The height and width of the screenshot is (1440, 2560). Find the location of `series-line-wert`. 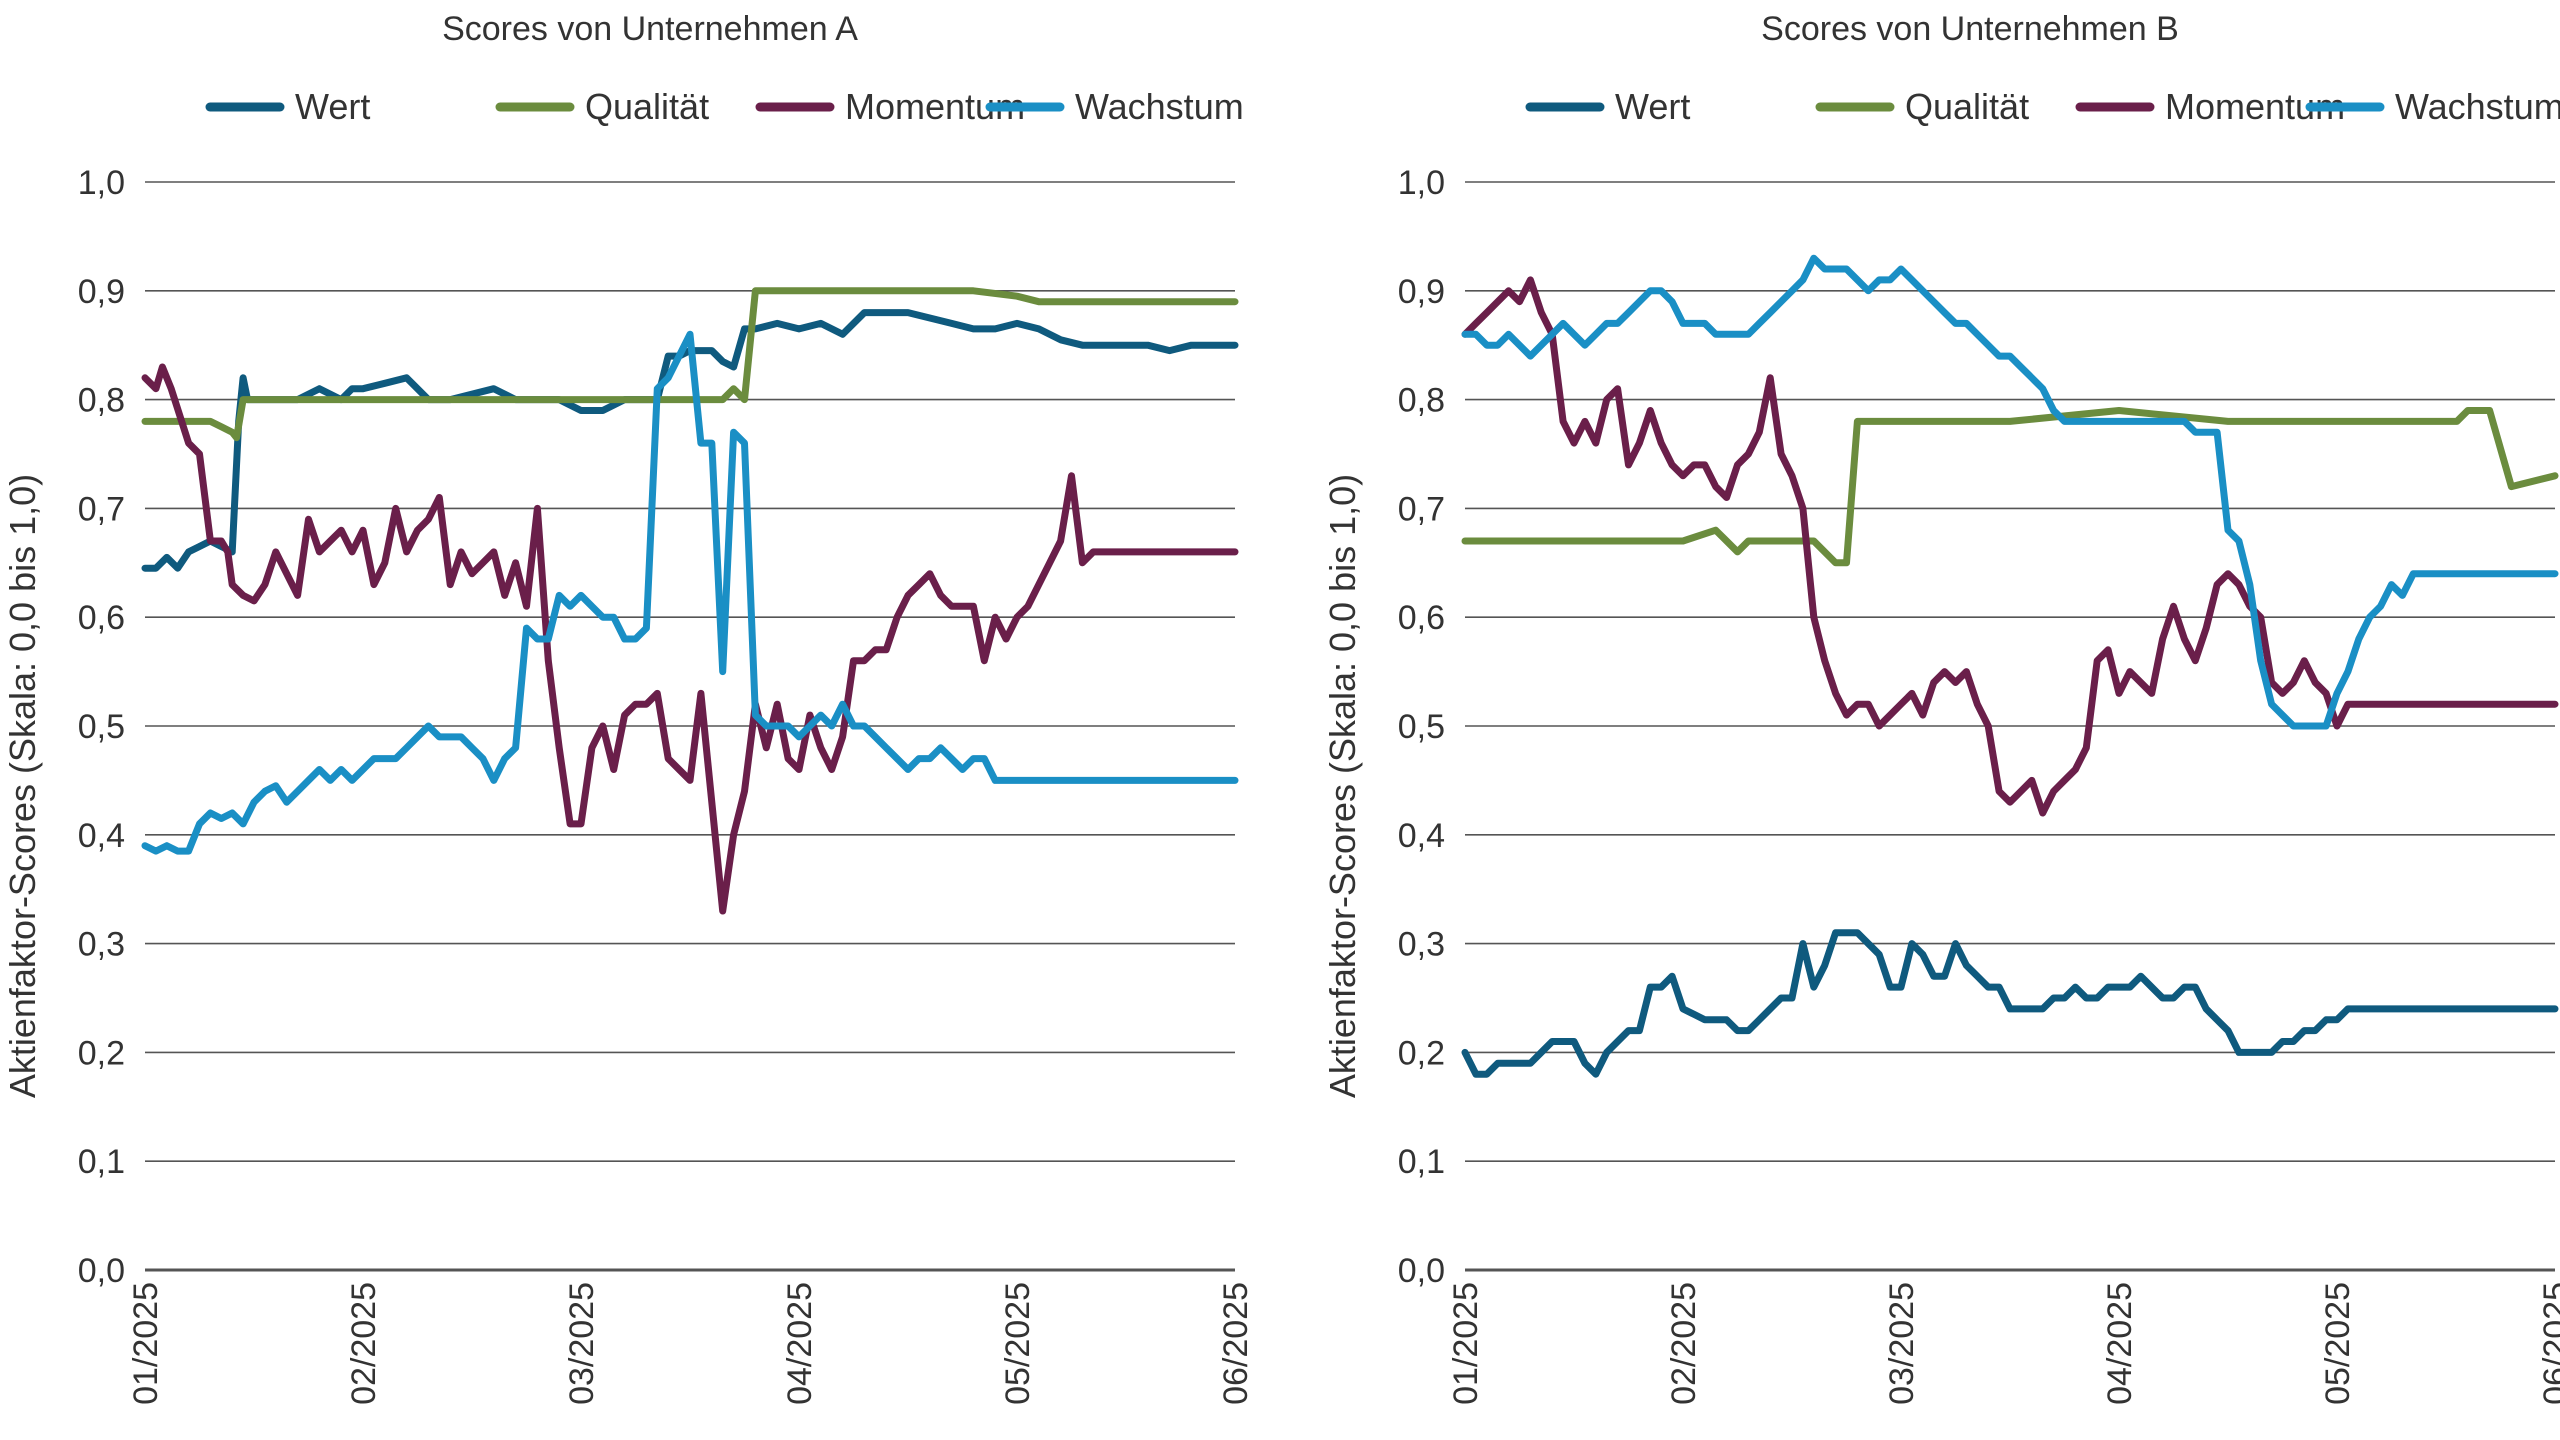

series-line-wert is located at coordinates (2010, 1003).